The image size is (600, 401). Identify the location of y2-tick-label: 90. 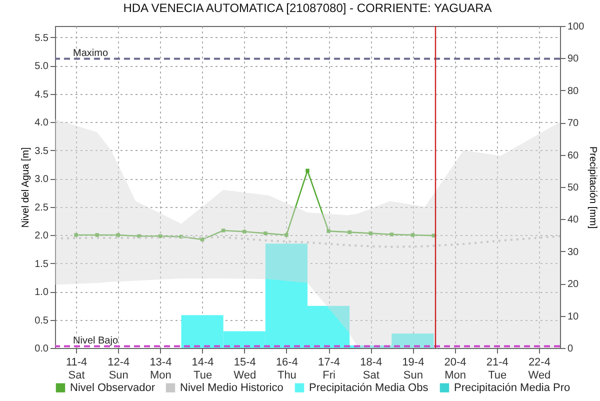
(574, 59).